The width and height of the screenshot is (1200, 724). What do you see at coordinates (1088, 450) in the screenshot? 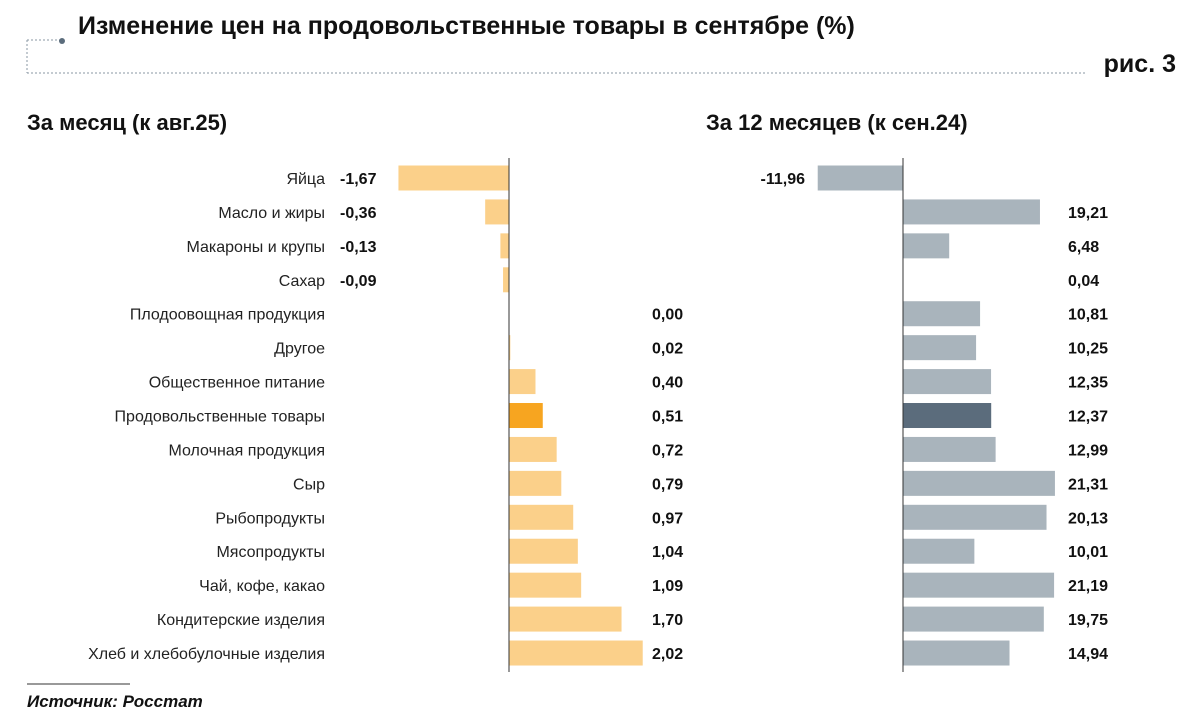
I see `year-value-label: 12,99` at bounding box center [1088, 450].